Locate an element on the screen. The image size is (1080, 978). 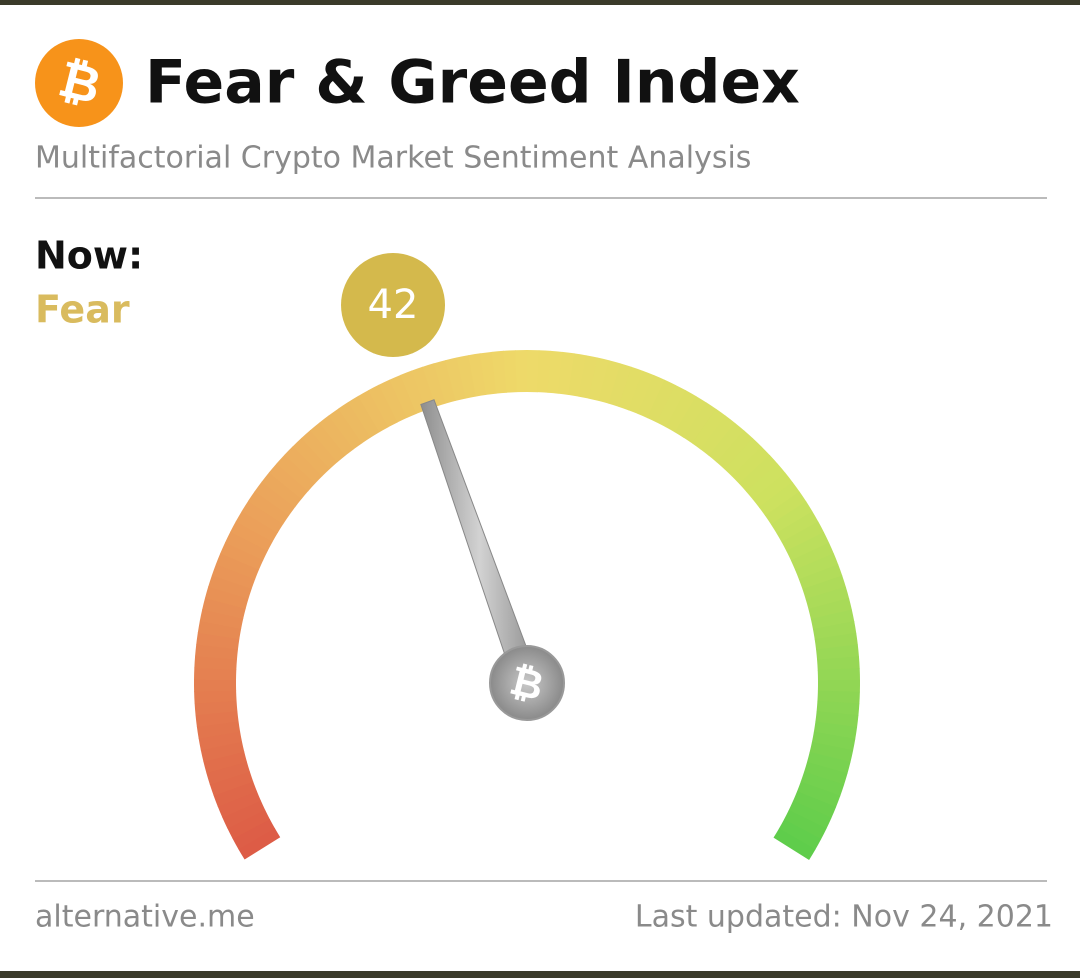
source: alternative.me is located at coordinates (145, 917).